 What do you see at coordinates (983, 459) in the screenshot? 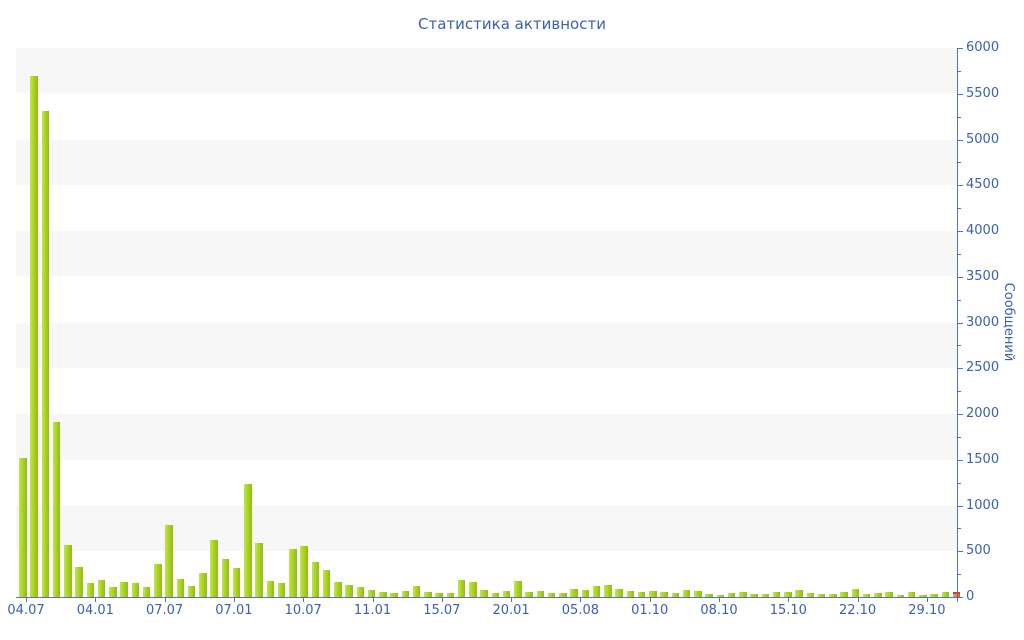
I see `y-tick-label: 1500` at bounding box center [983, 459].